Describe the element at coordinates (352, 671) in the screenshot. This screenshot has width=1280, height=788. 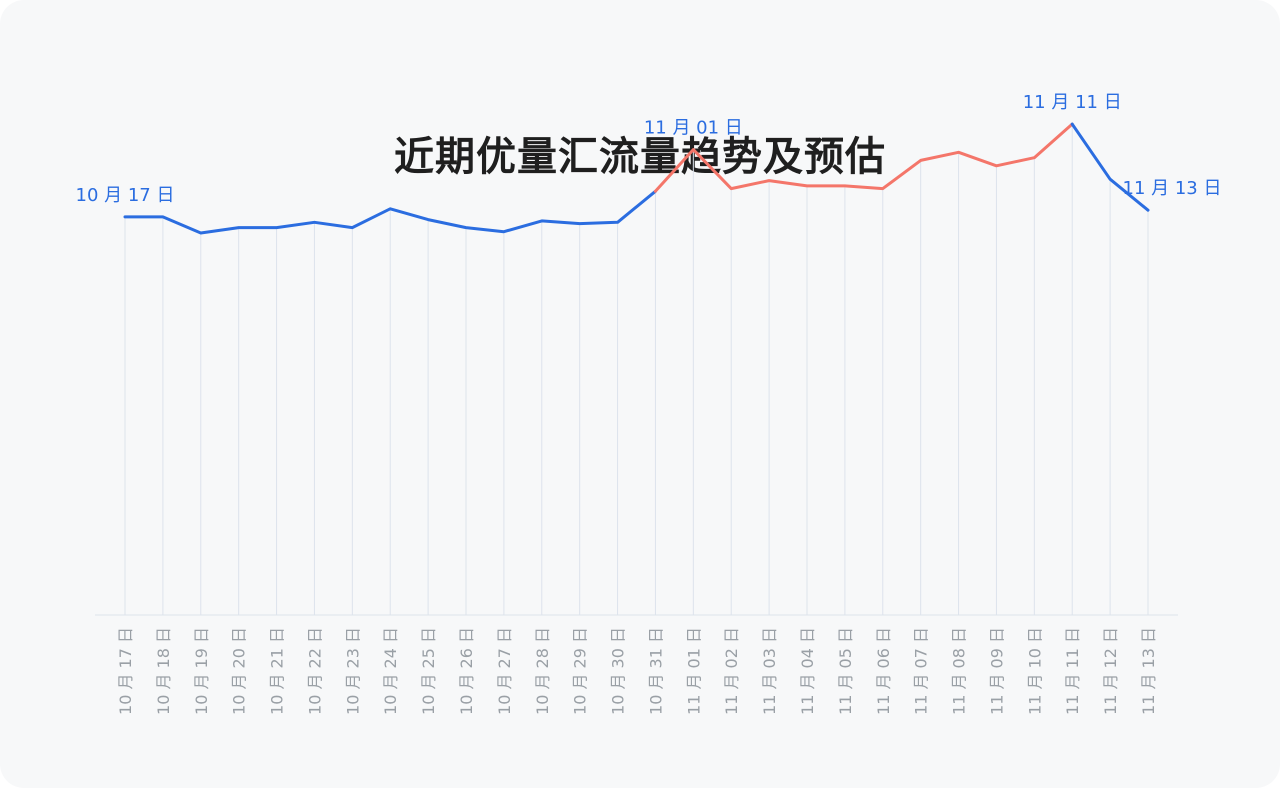
I see `x-tick-label: 10 月 23 日` at that location.